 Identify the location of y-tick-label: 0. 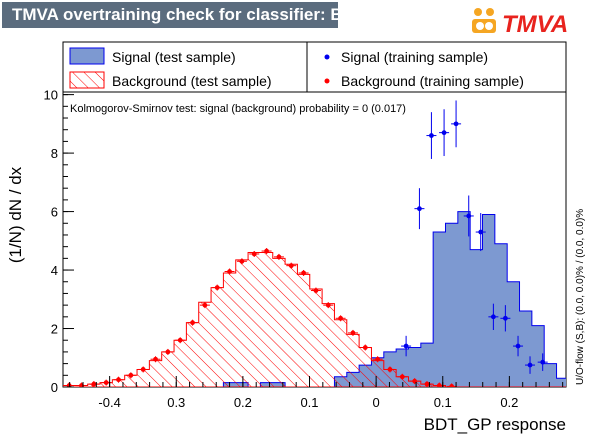
(54, 387).